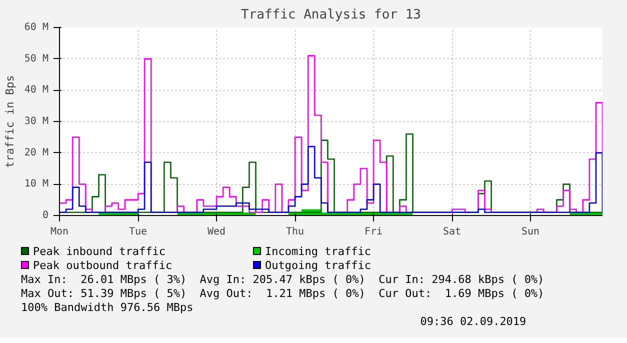 This screenshot has height=343, width=627. What do you see at coordinates (373, 232) in the screenshot?
I see `x-tick-label: Fri` at bounding box center [373, 232].